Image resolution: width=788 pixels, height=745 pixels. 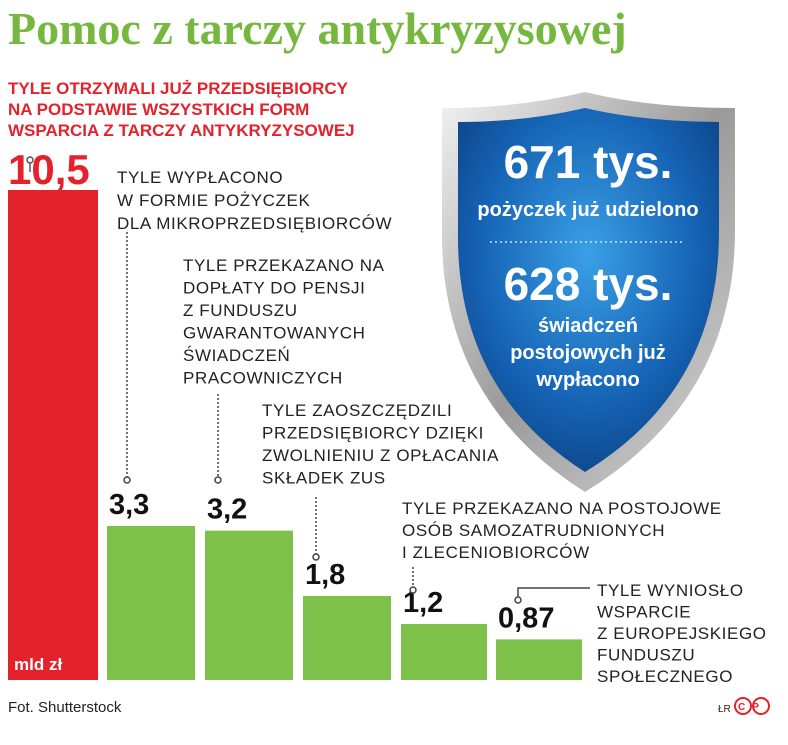 What do you see at coordinates (562, 508) in the screenshot?
I see `bar-description: TYLE PRZEKAZANO NA POSTOJOWE` at bounding box center [562, 508].